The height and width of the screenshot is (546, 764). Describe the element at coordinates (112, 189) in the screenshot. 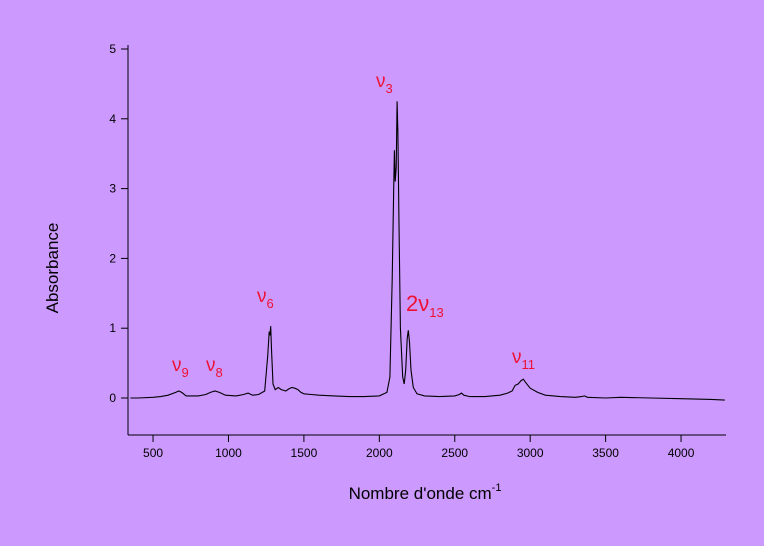

I see `y-tick-label: 3` at that location.